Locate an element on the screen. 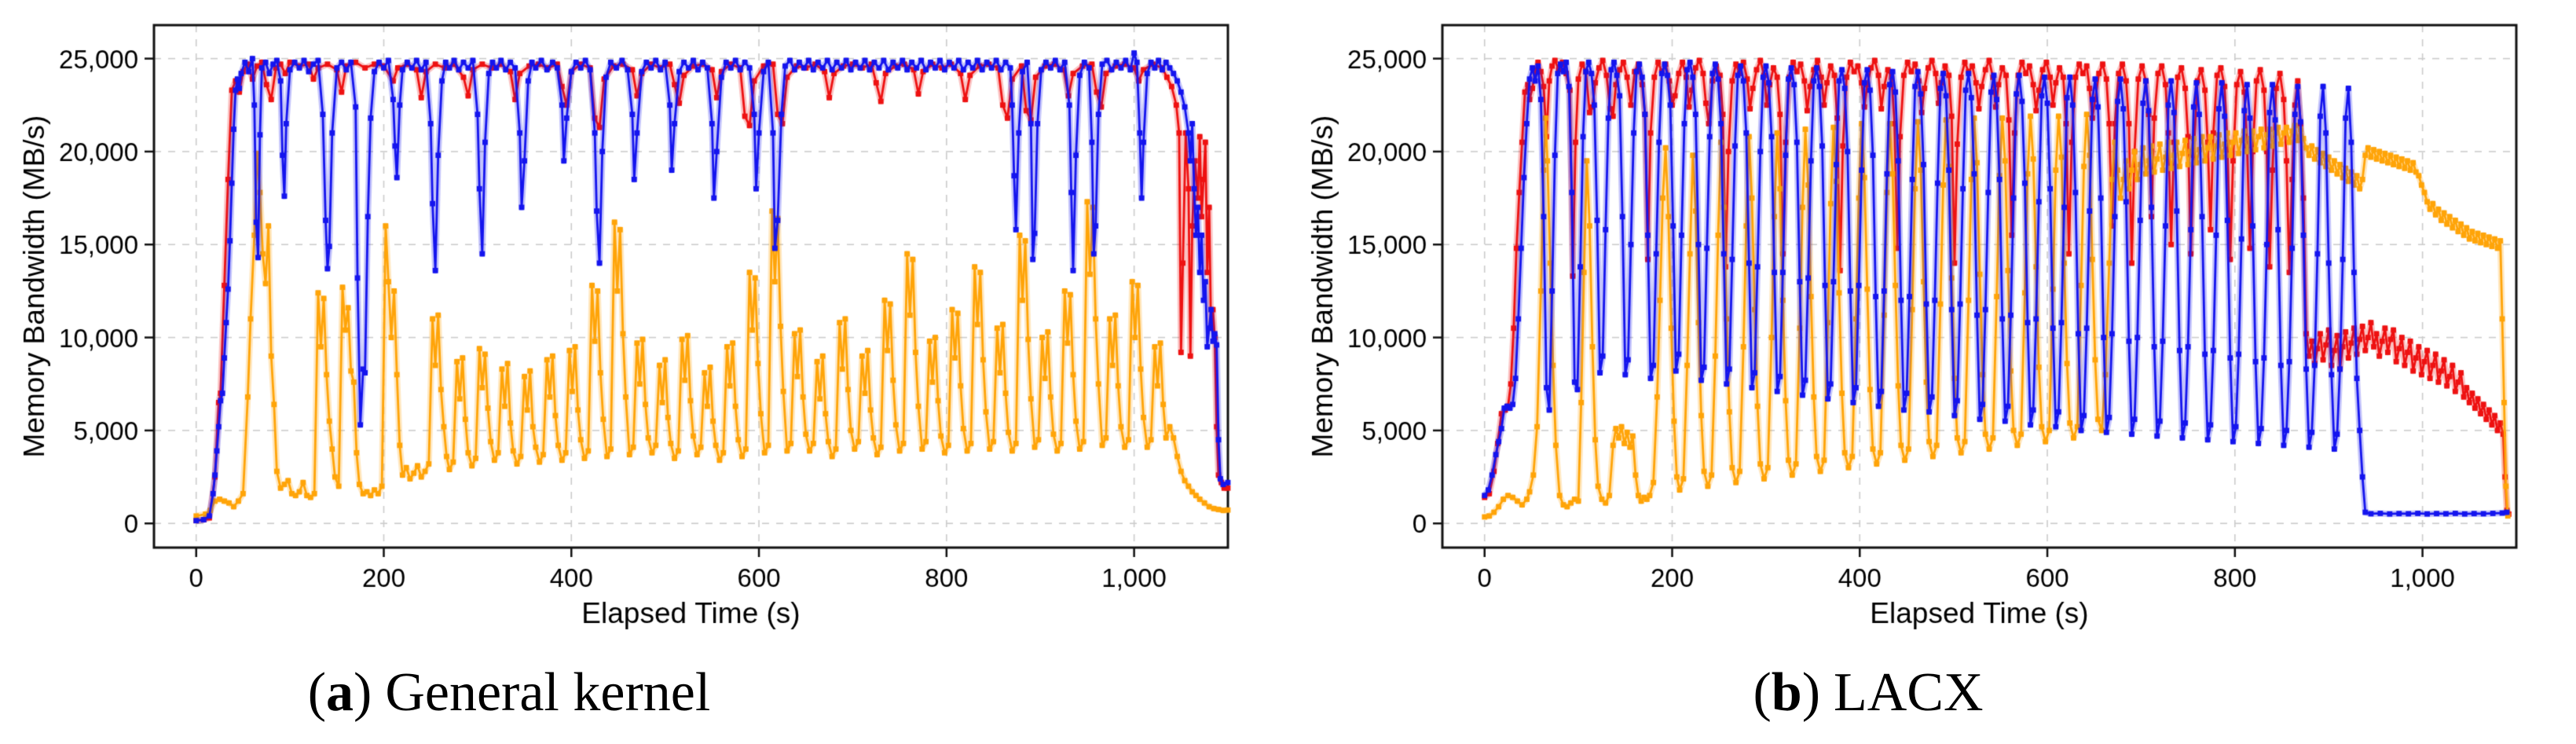 This screenshot has width=2576, height=744. caption-general-kernel: (a) General kernel is located at coordinates (509, 692).